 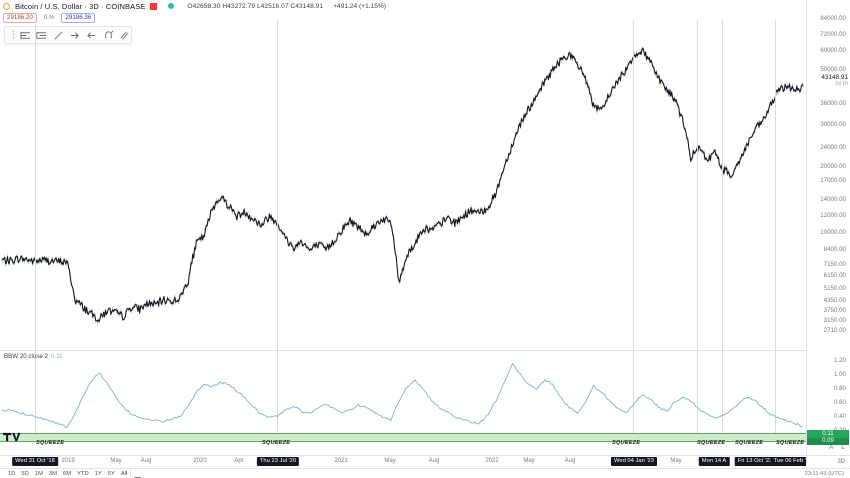 I want to click on calendar-icon, so click(x=137, y=474).